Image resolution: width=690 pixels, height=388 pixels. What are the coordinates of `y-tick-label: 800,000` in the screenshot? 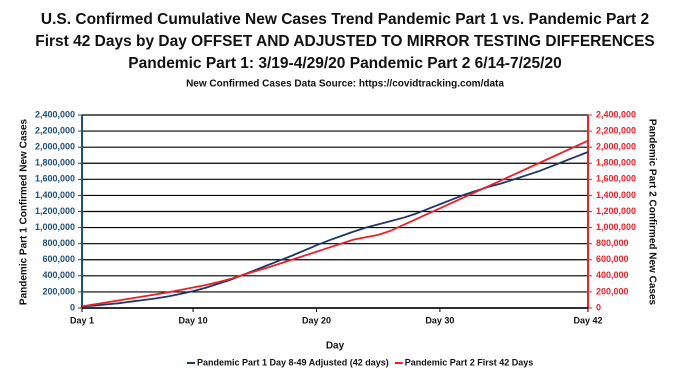 It's located at (58, 243).